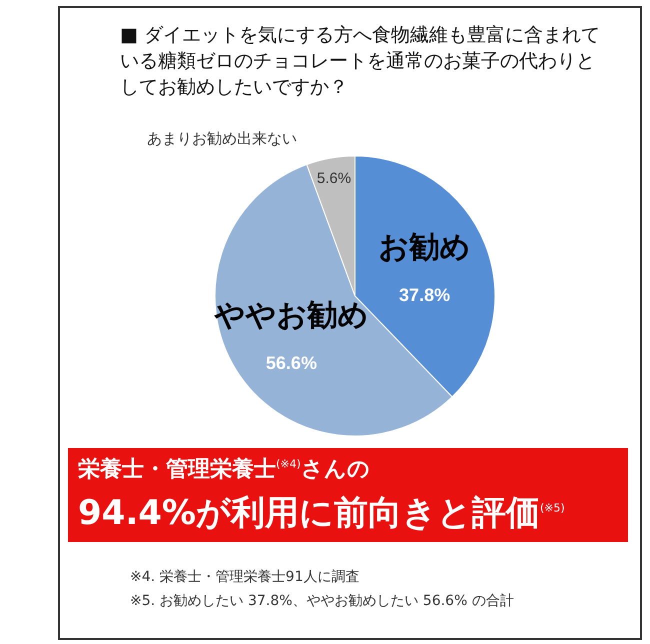 This screenshot has width=650, height=644. I want to click on data-label: 5.6%, so click(334, 178).